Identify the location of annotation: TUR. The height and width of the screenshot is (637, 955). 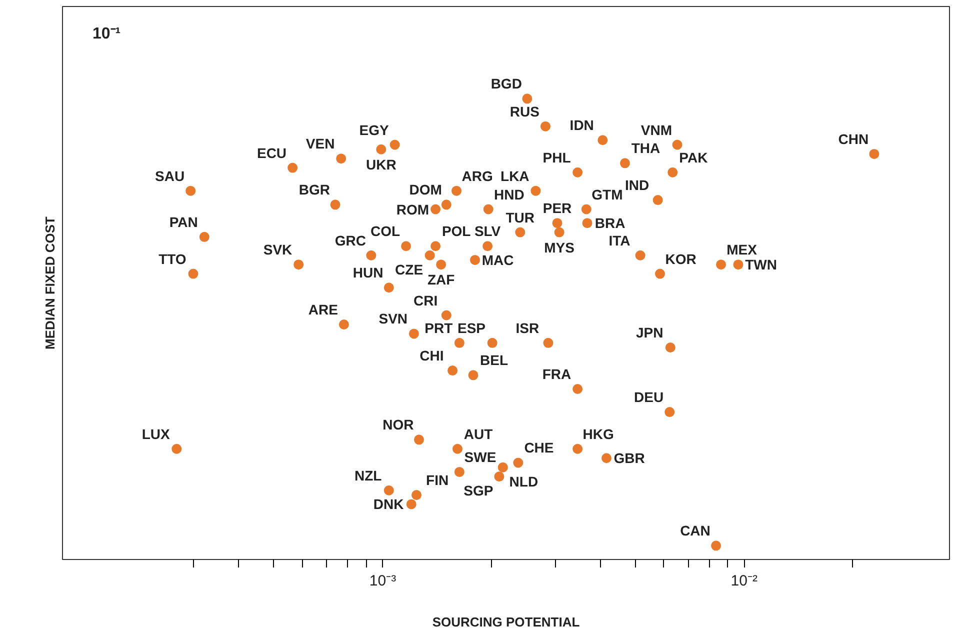
(520, 217).